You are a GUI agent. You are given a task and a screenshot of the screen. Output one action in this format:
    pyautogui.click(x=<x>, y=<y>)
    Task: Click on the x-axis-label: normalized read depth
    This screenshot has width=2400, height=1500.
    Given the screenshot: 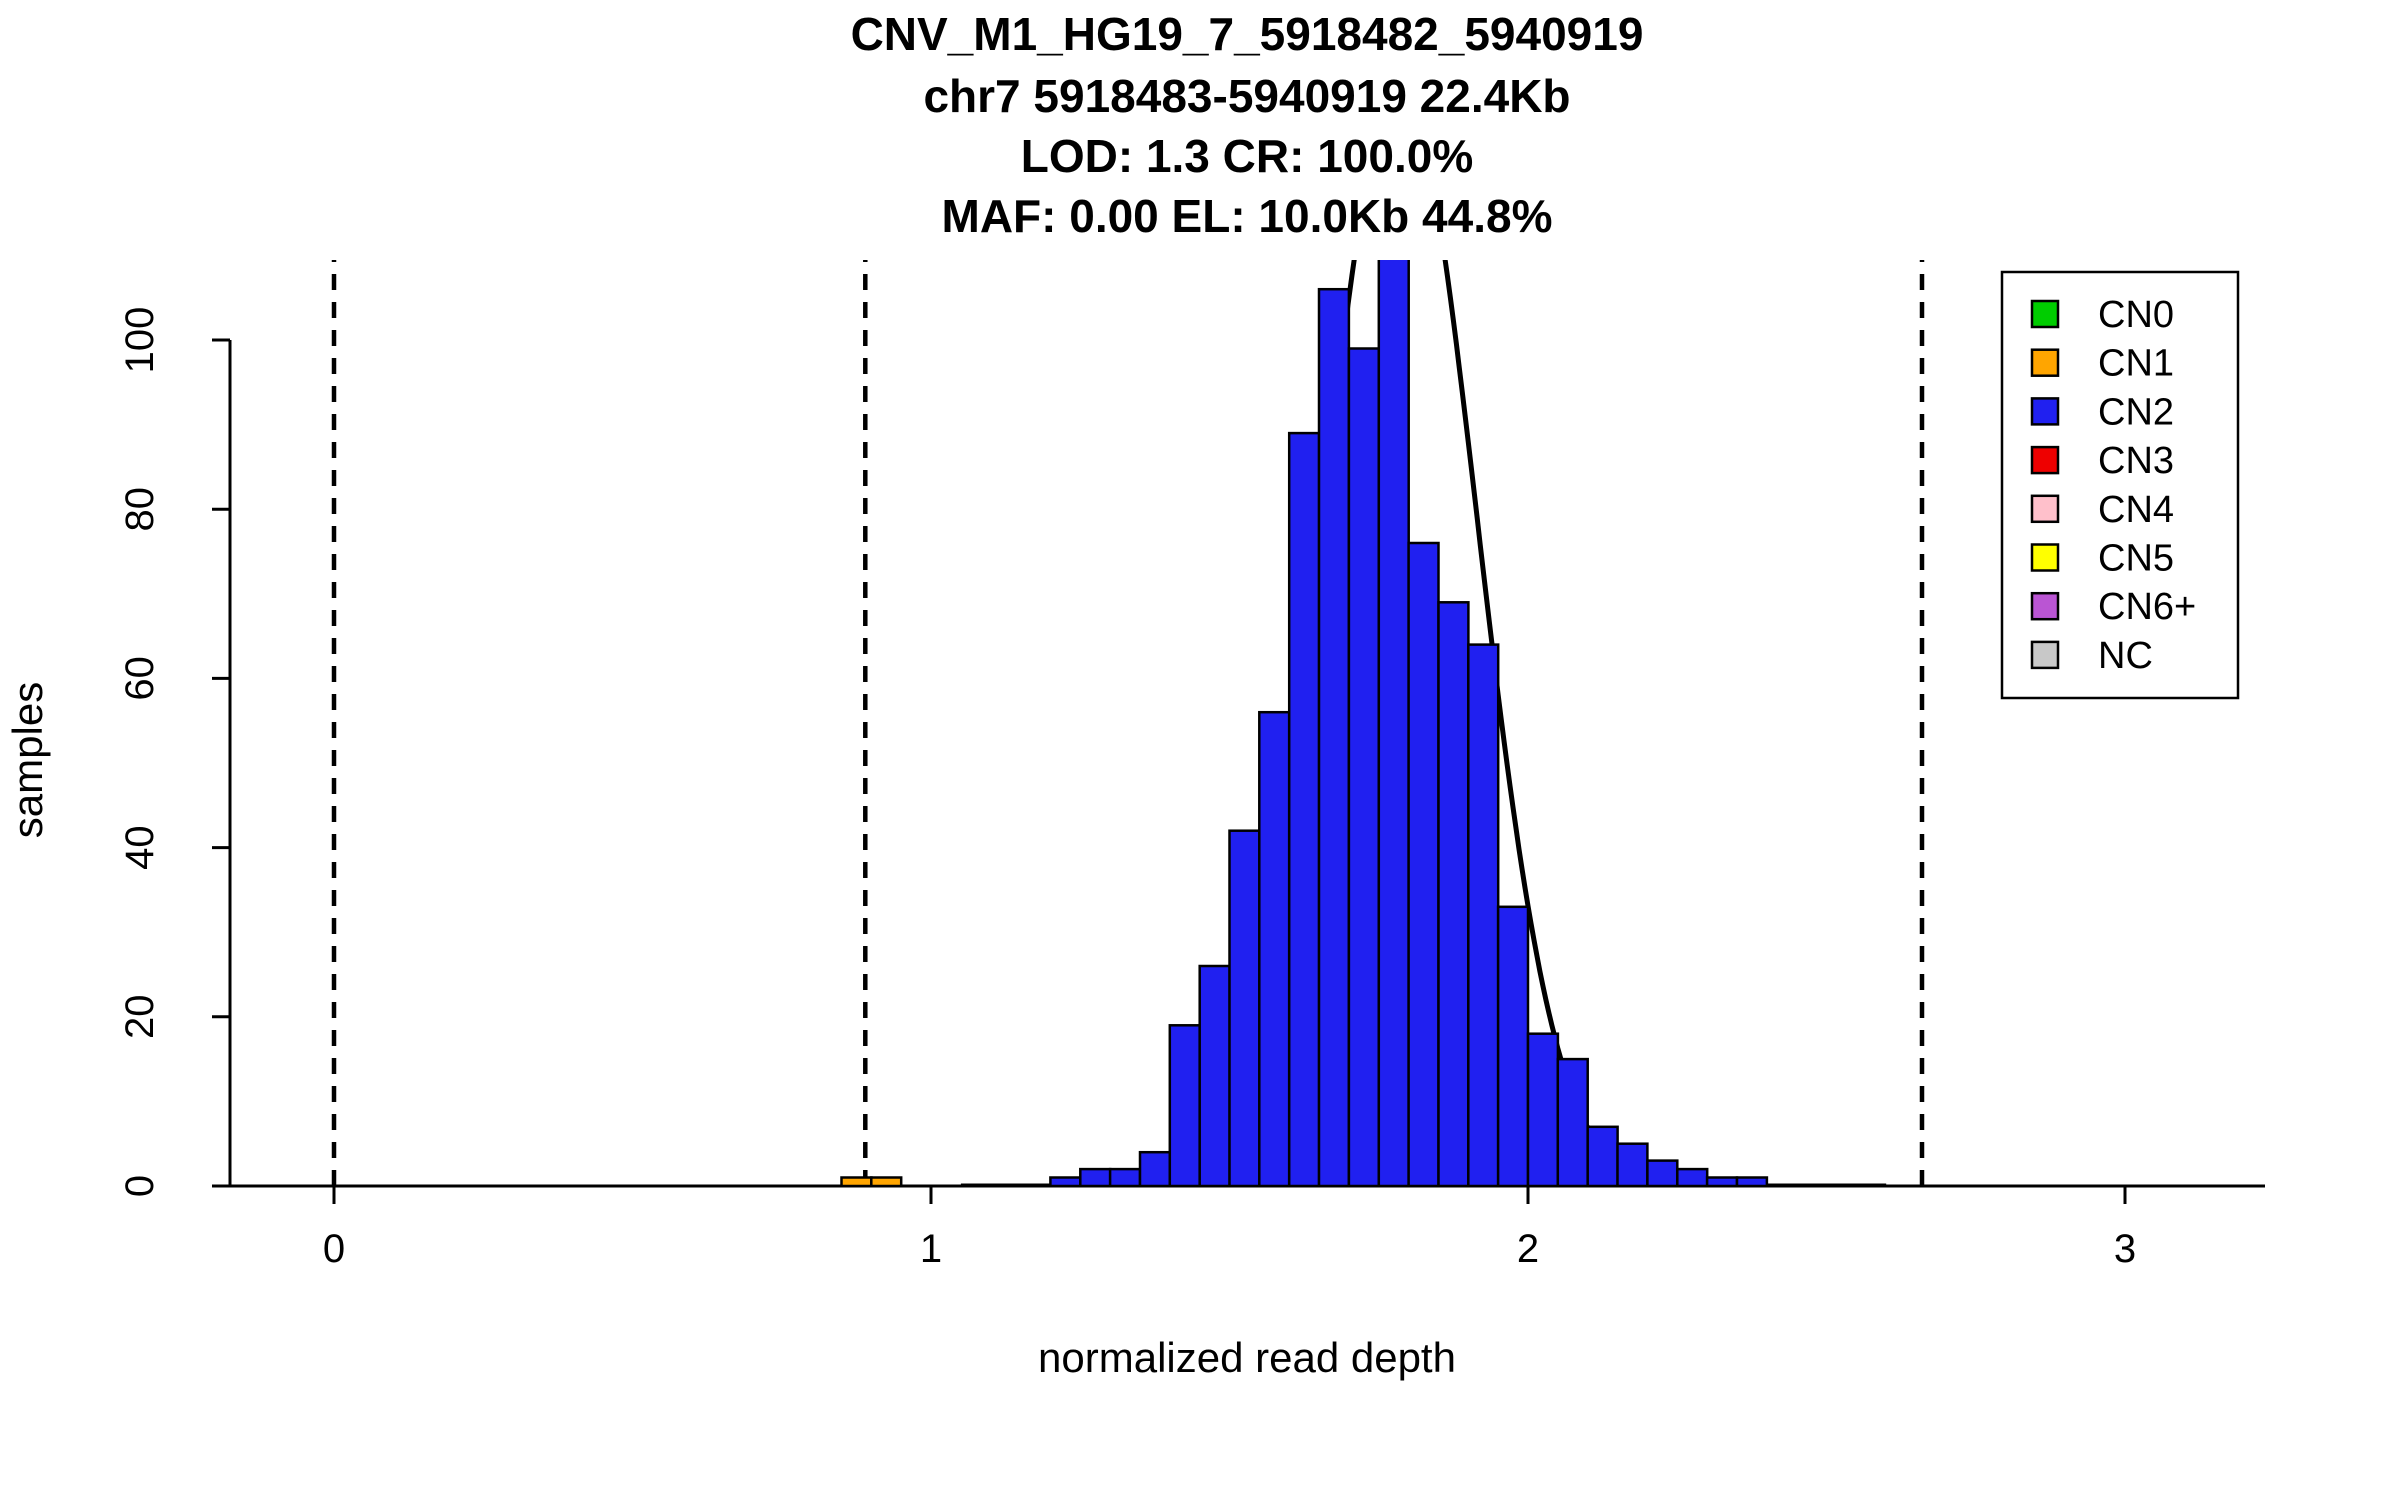 What is the action you would take?
    pyautogui.click(x=1247, y=1357)
    